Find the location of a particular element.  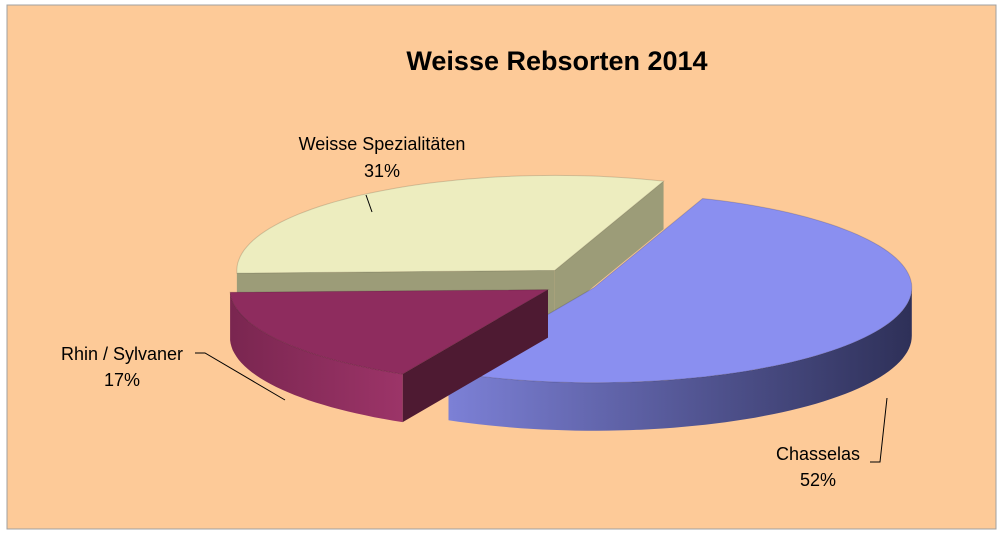

slice-label: Weisse Spezialitäten is located at coordinates (382, 144).